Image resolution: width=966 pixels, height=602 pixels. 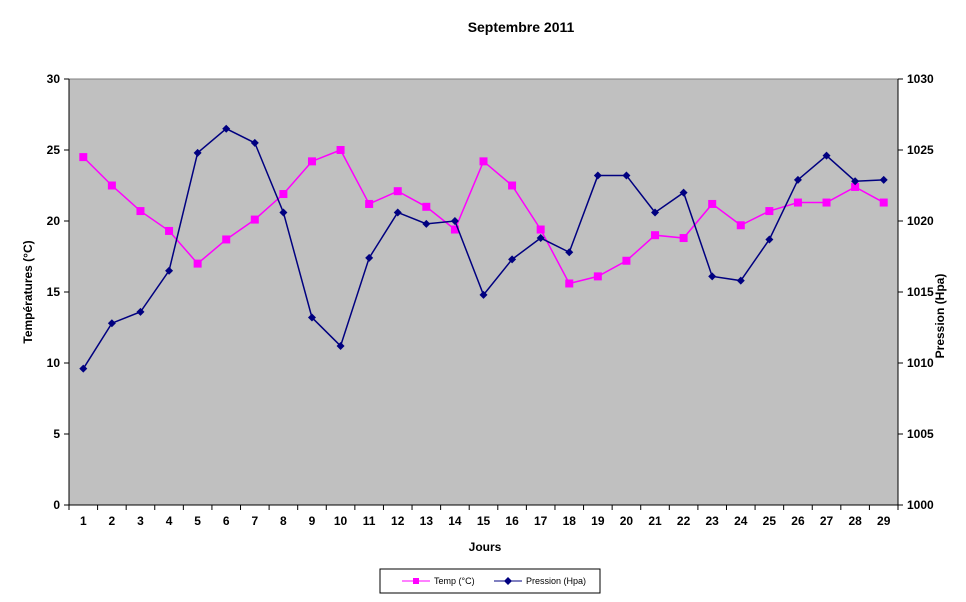 I want to click on x-tick-label: 16, so click(x=512, y=521).